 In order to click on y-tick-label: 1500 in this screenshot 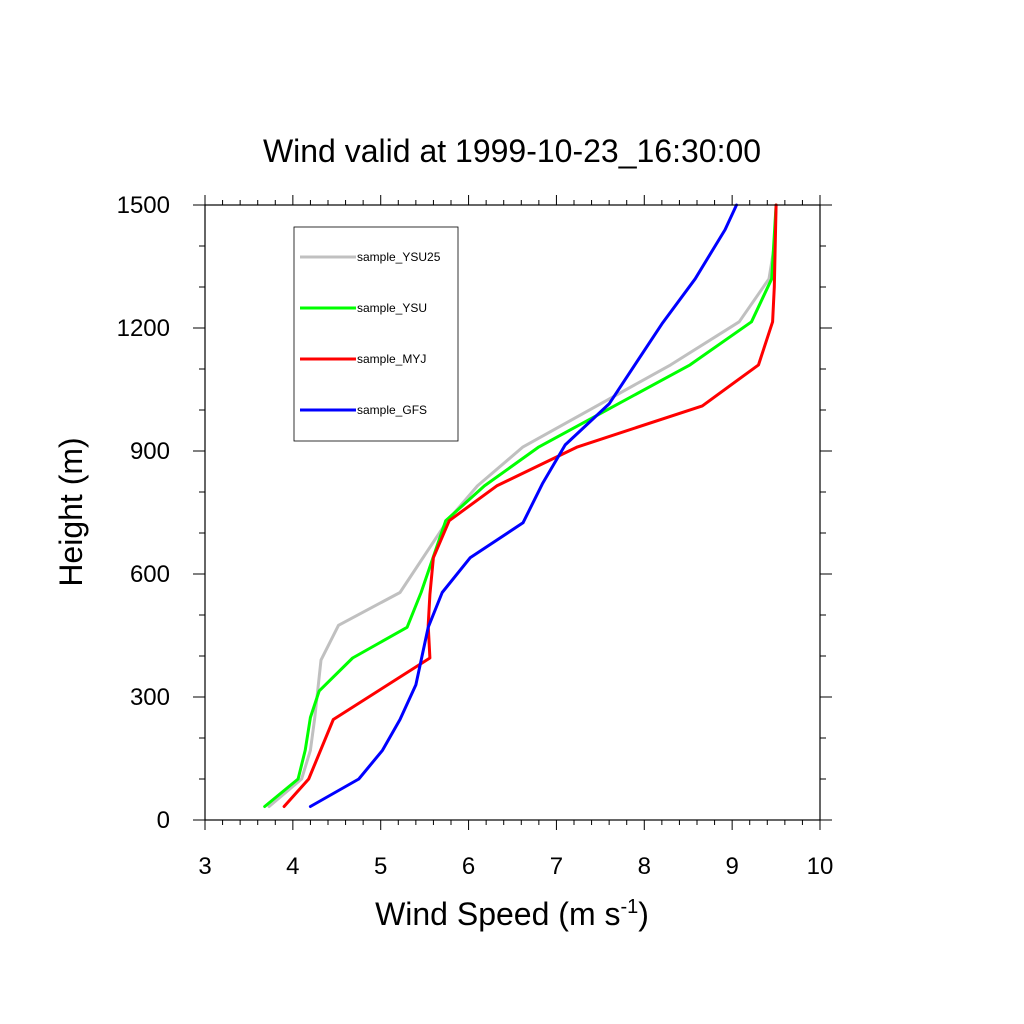, I will do `click(143, 205)`.